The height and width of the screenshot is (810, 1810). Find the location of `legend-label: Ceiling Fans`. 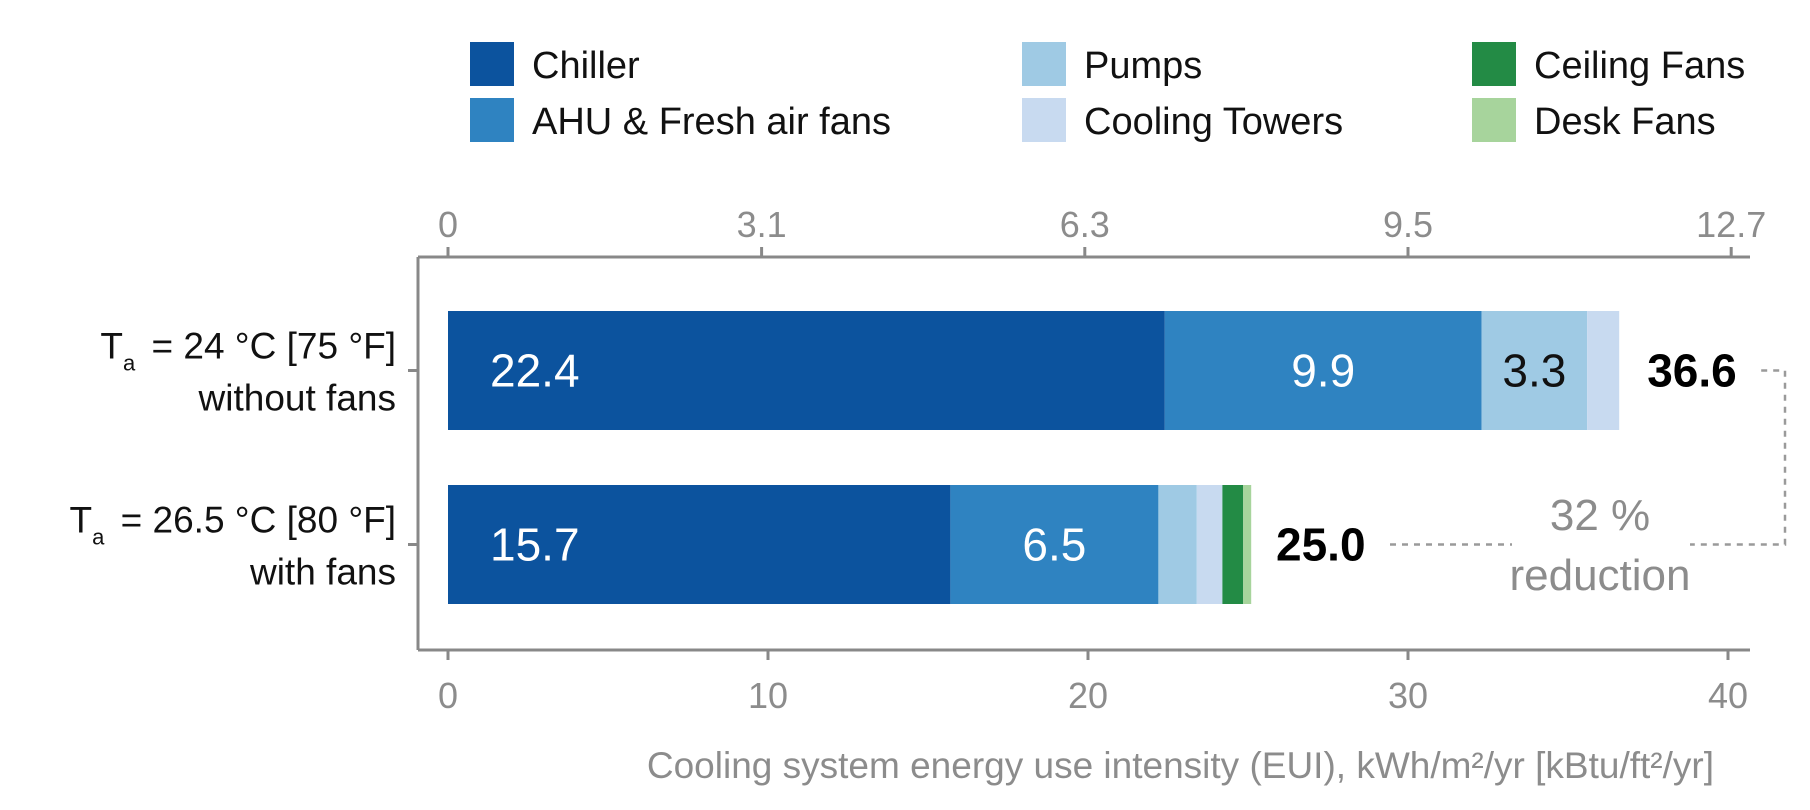

legend-label: Ceiling Fans is located at coordinates (1639, 66).